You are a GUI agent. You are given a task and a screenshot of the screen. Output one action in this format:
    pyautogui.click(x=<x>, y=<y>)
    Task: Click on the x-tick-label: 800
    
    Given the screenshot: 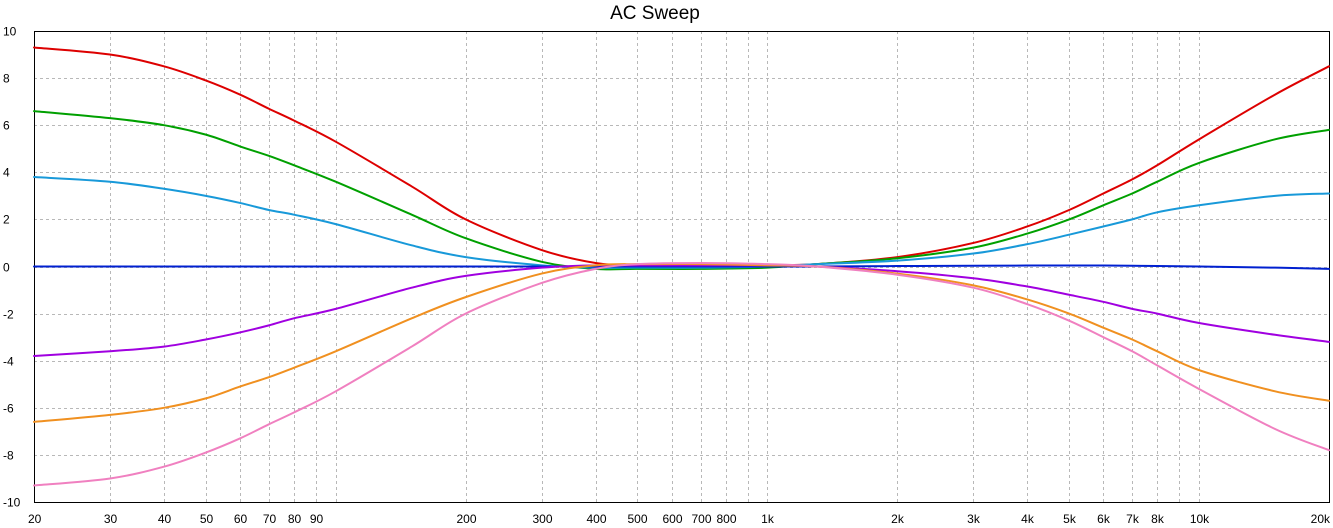 What is the action you would take?
    pyautogui.click(x=726, y=519)
    